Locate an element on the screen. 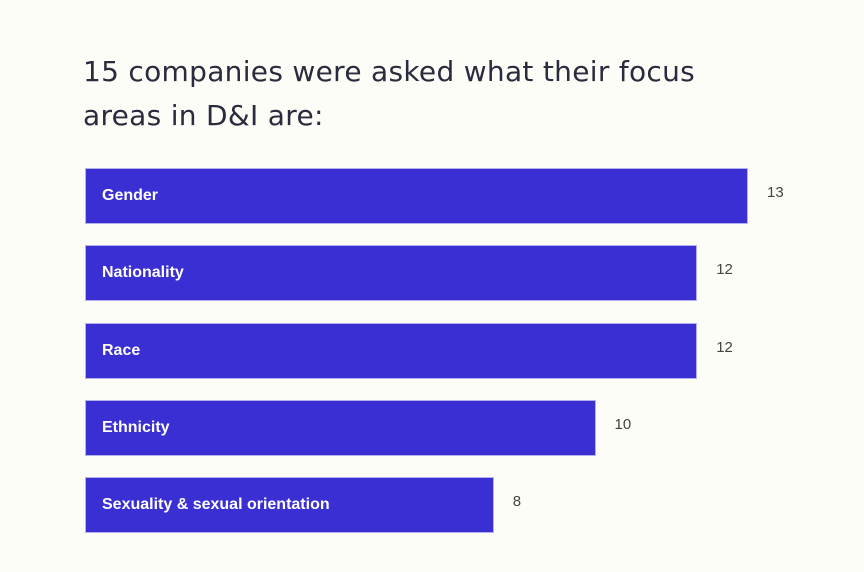  bar-label: Race is located at coordinates (121, 350).